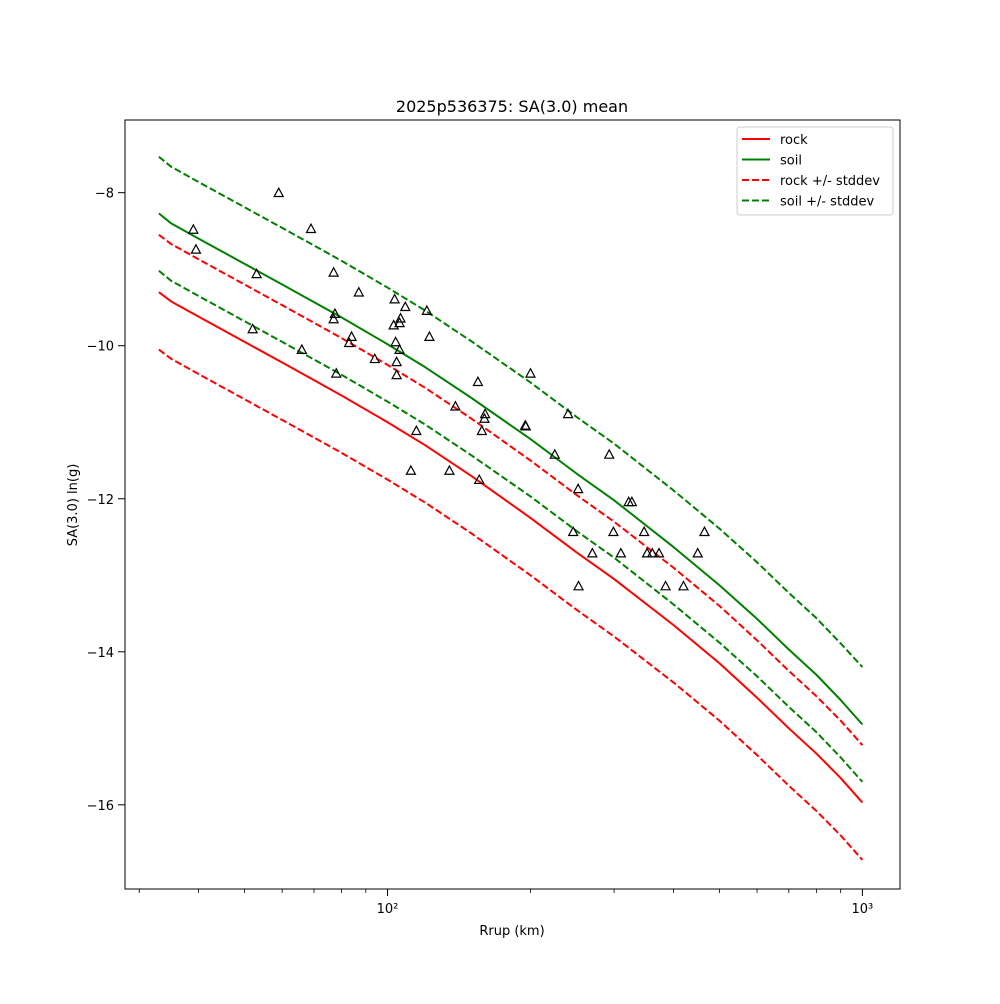 Image resolution: width=1000 pixels, height=1004 pixels. I want to click on x-tick-label-0: 10², so click(388, 909).